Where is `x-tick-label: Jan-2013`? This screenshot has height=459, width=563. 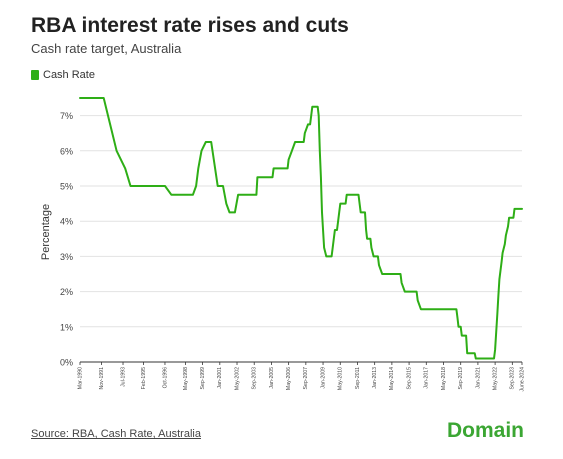
x-tick-label: Jan-2013 is located at coordinates (375, 378).